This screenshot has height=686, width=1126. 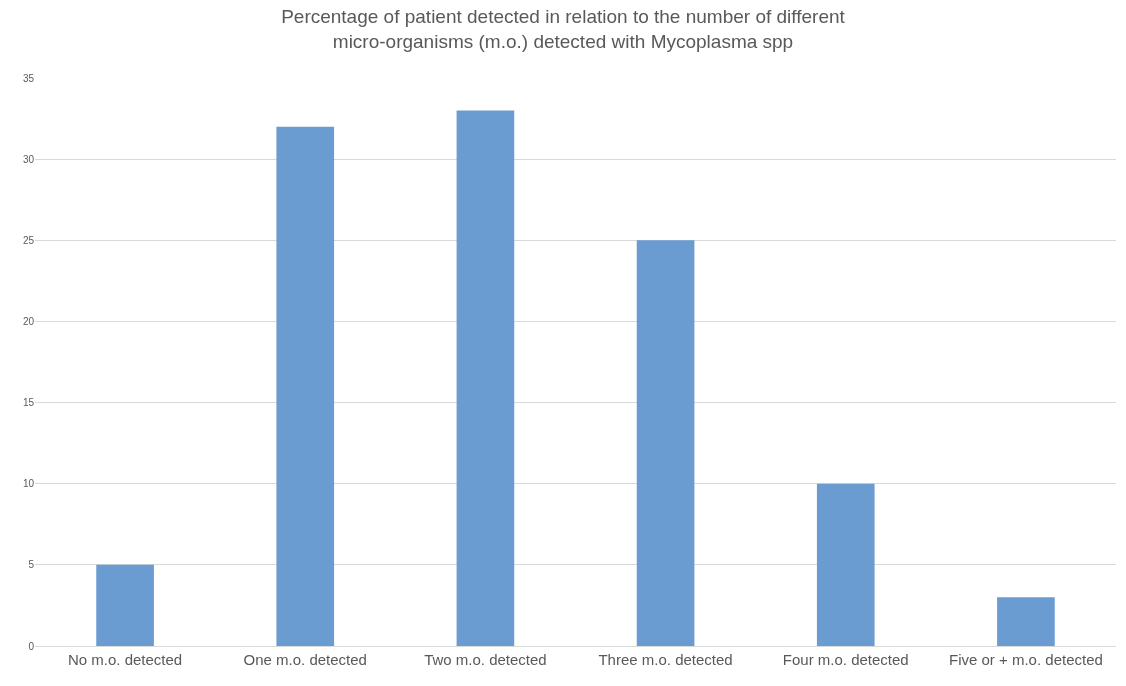 What do you see at coordinates (28, 159) in the screenshot?
I see `y-tick-label: 30` at bounding box center [28, 159].